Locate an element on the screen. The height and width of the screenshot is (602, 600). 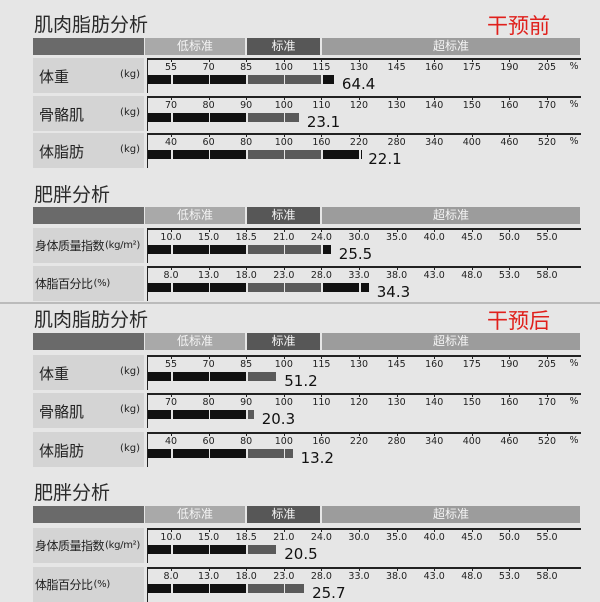
tick-label: 58.0 is located at coordinates (547, 275).